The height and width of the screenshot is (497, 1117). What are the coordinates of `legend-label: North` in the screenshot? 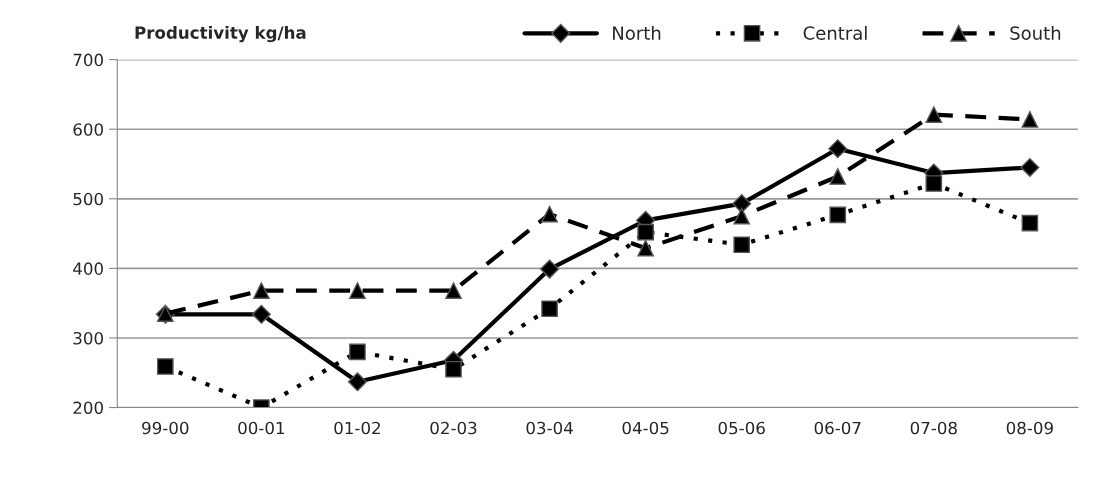 It's located at (637, 32).